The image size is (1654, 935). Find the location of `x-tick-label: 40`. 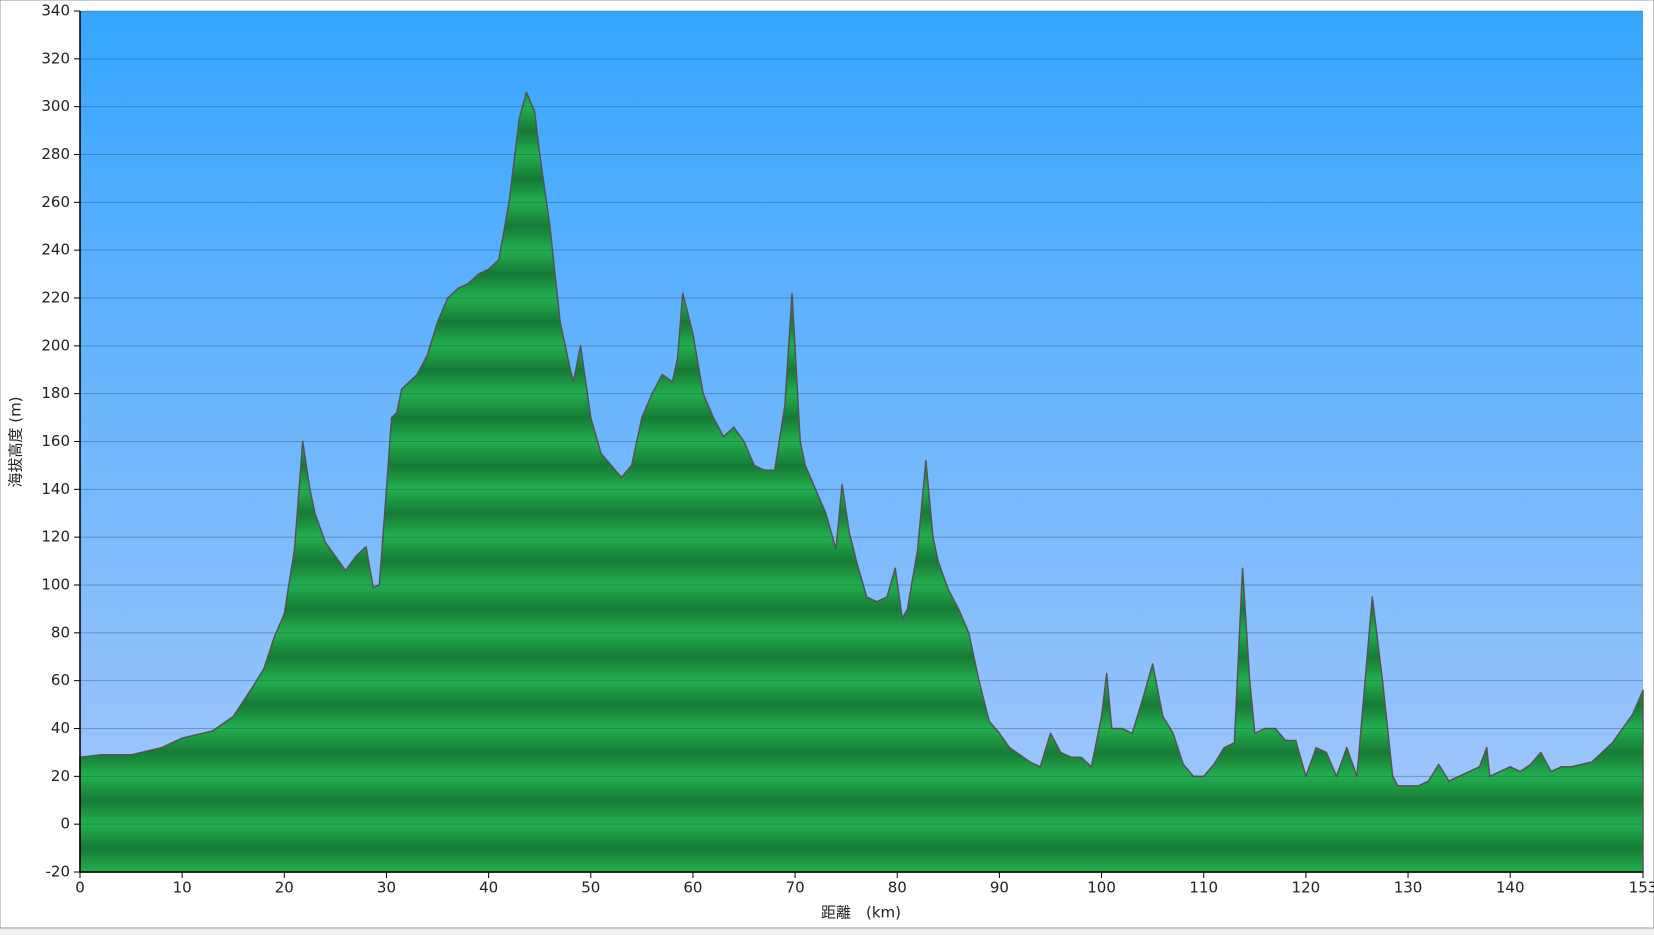

x-tick-label: 40 is located at coordinates (488, 888).